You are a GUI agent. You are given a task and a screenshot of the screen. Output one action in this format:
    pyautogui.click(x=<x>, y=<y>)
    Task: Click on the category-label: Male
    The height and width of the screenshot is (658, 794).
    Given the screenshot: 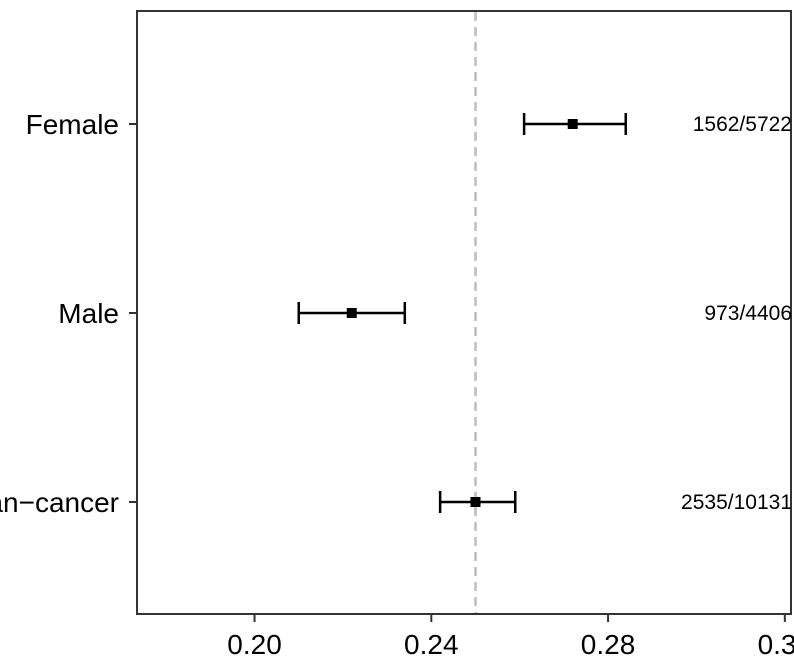 What is the action you would take?
    pyautogui.click(x=88, y=313)
    